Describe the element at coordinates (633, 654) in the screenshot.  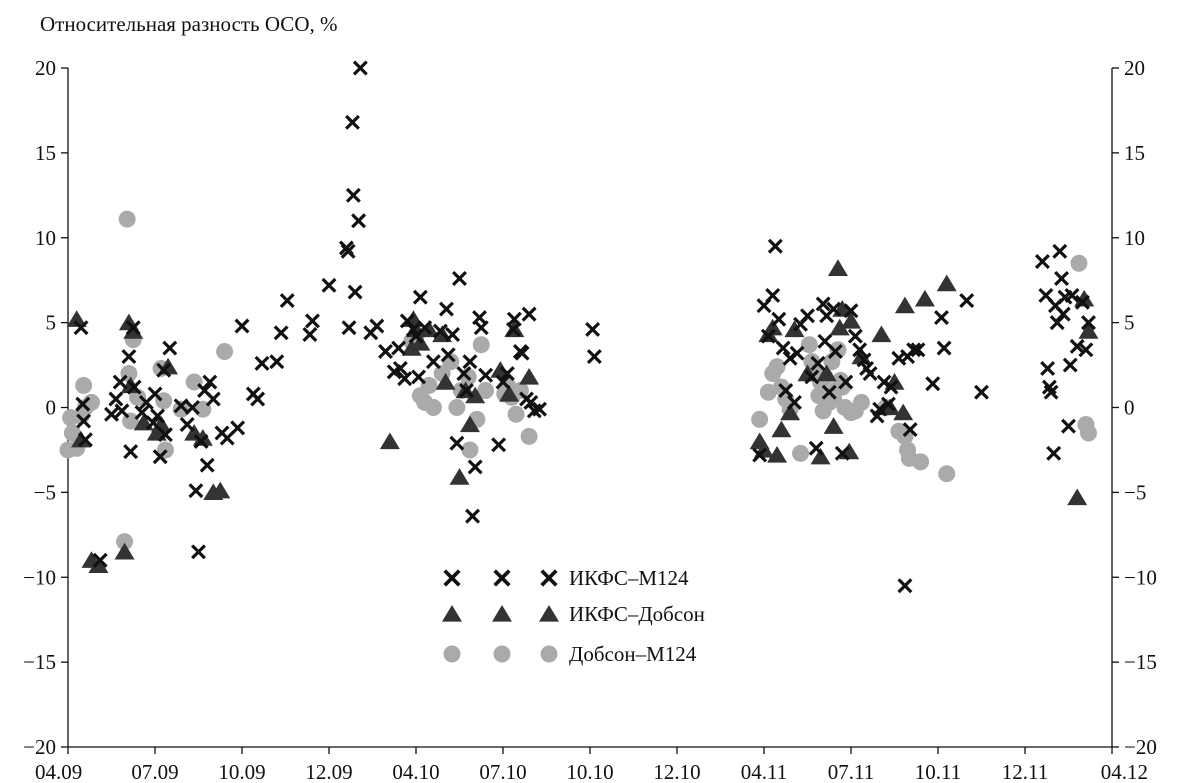
I see `legend-label: Добсон–М124` at that location.